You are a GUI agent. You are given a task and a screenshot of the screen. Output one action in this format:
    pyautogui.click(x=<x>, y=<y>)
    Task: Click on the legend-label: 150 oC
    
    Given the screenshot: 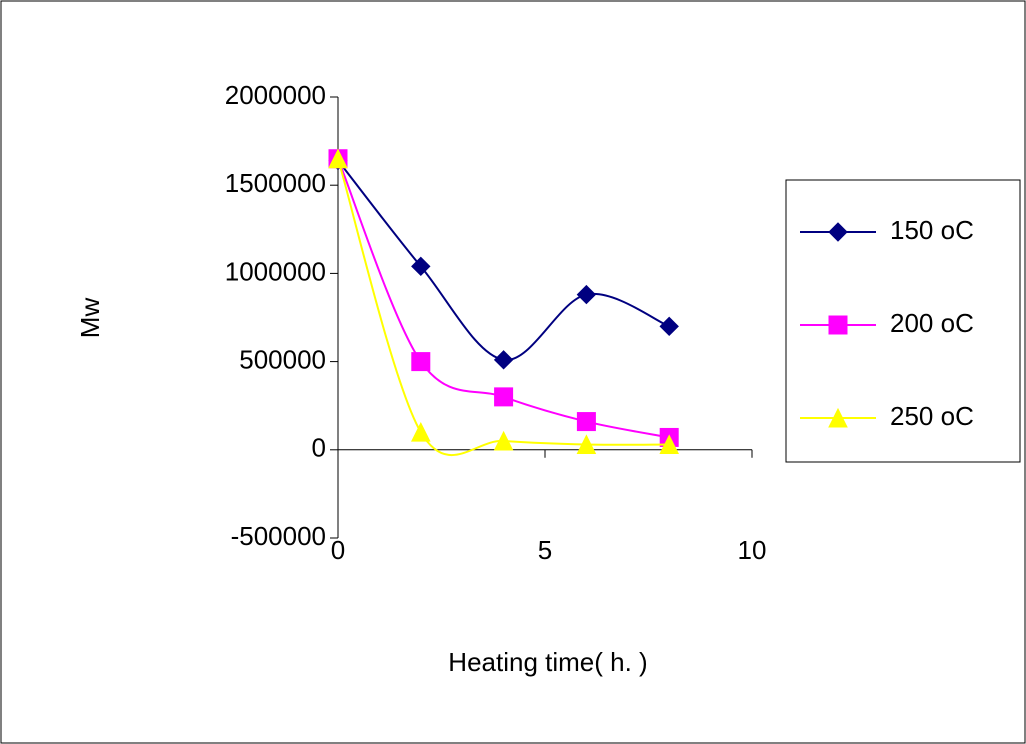 What is the action you would take?
    pyautogui.click(x=932, y=230)
    